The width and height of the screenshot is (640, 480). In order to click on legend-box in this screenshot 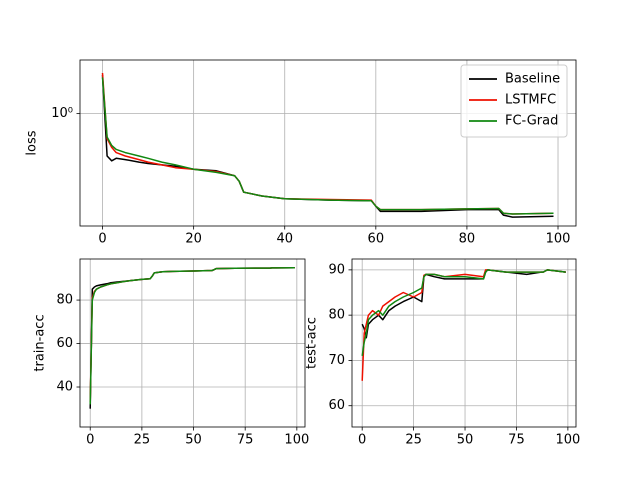, I will do `click(514, 101)`.